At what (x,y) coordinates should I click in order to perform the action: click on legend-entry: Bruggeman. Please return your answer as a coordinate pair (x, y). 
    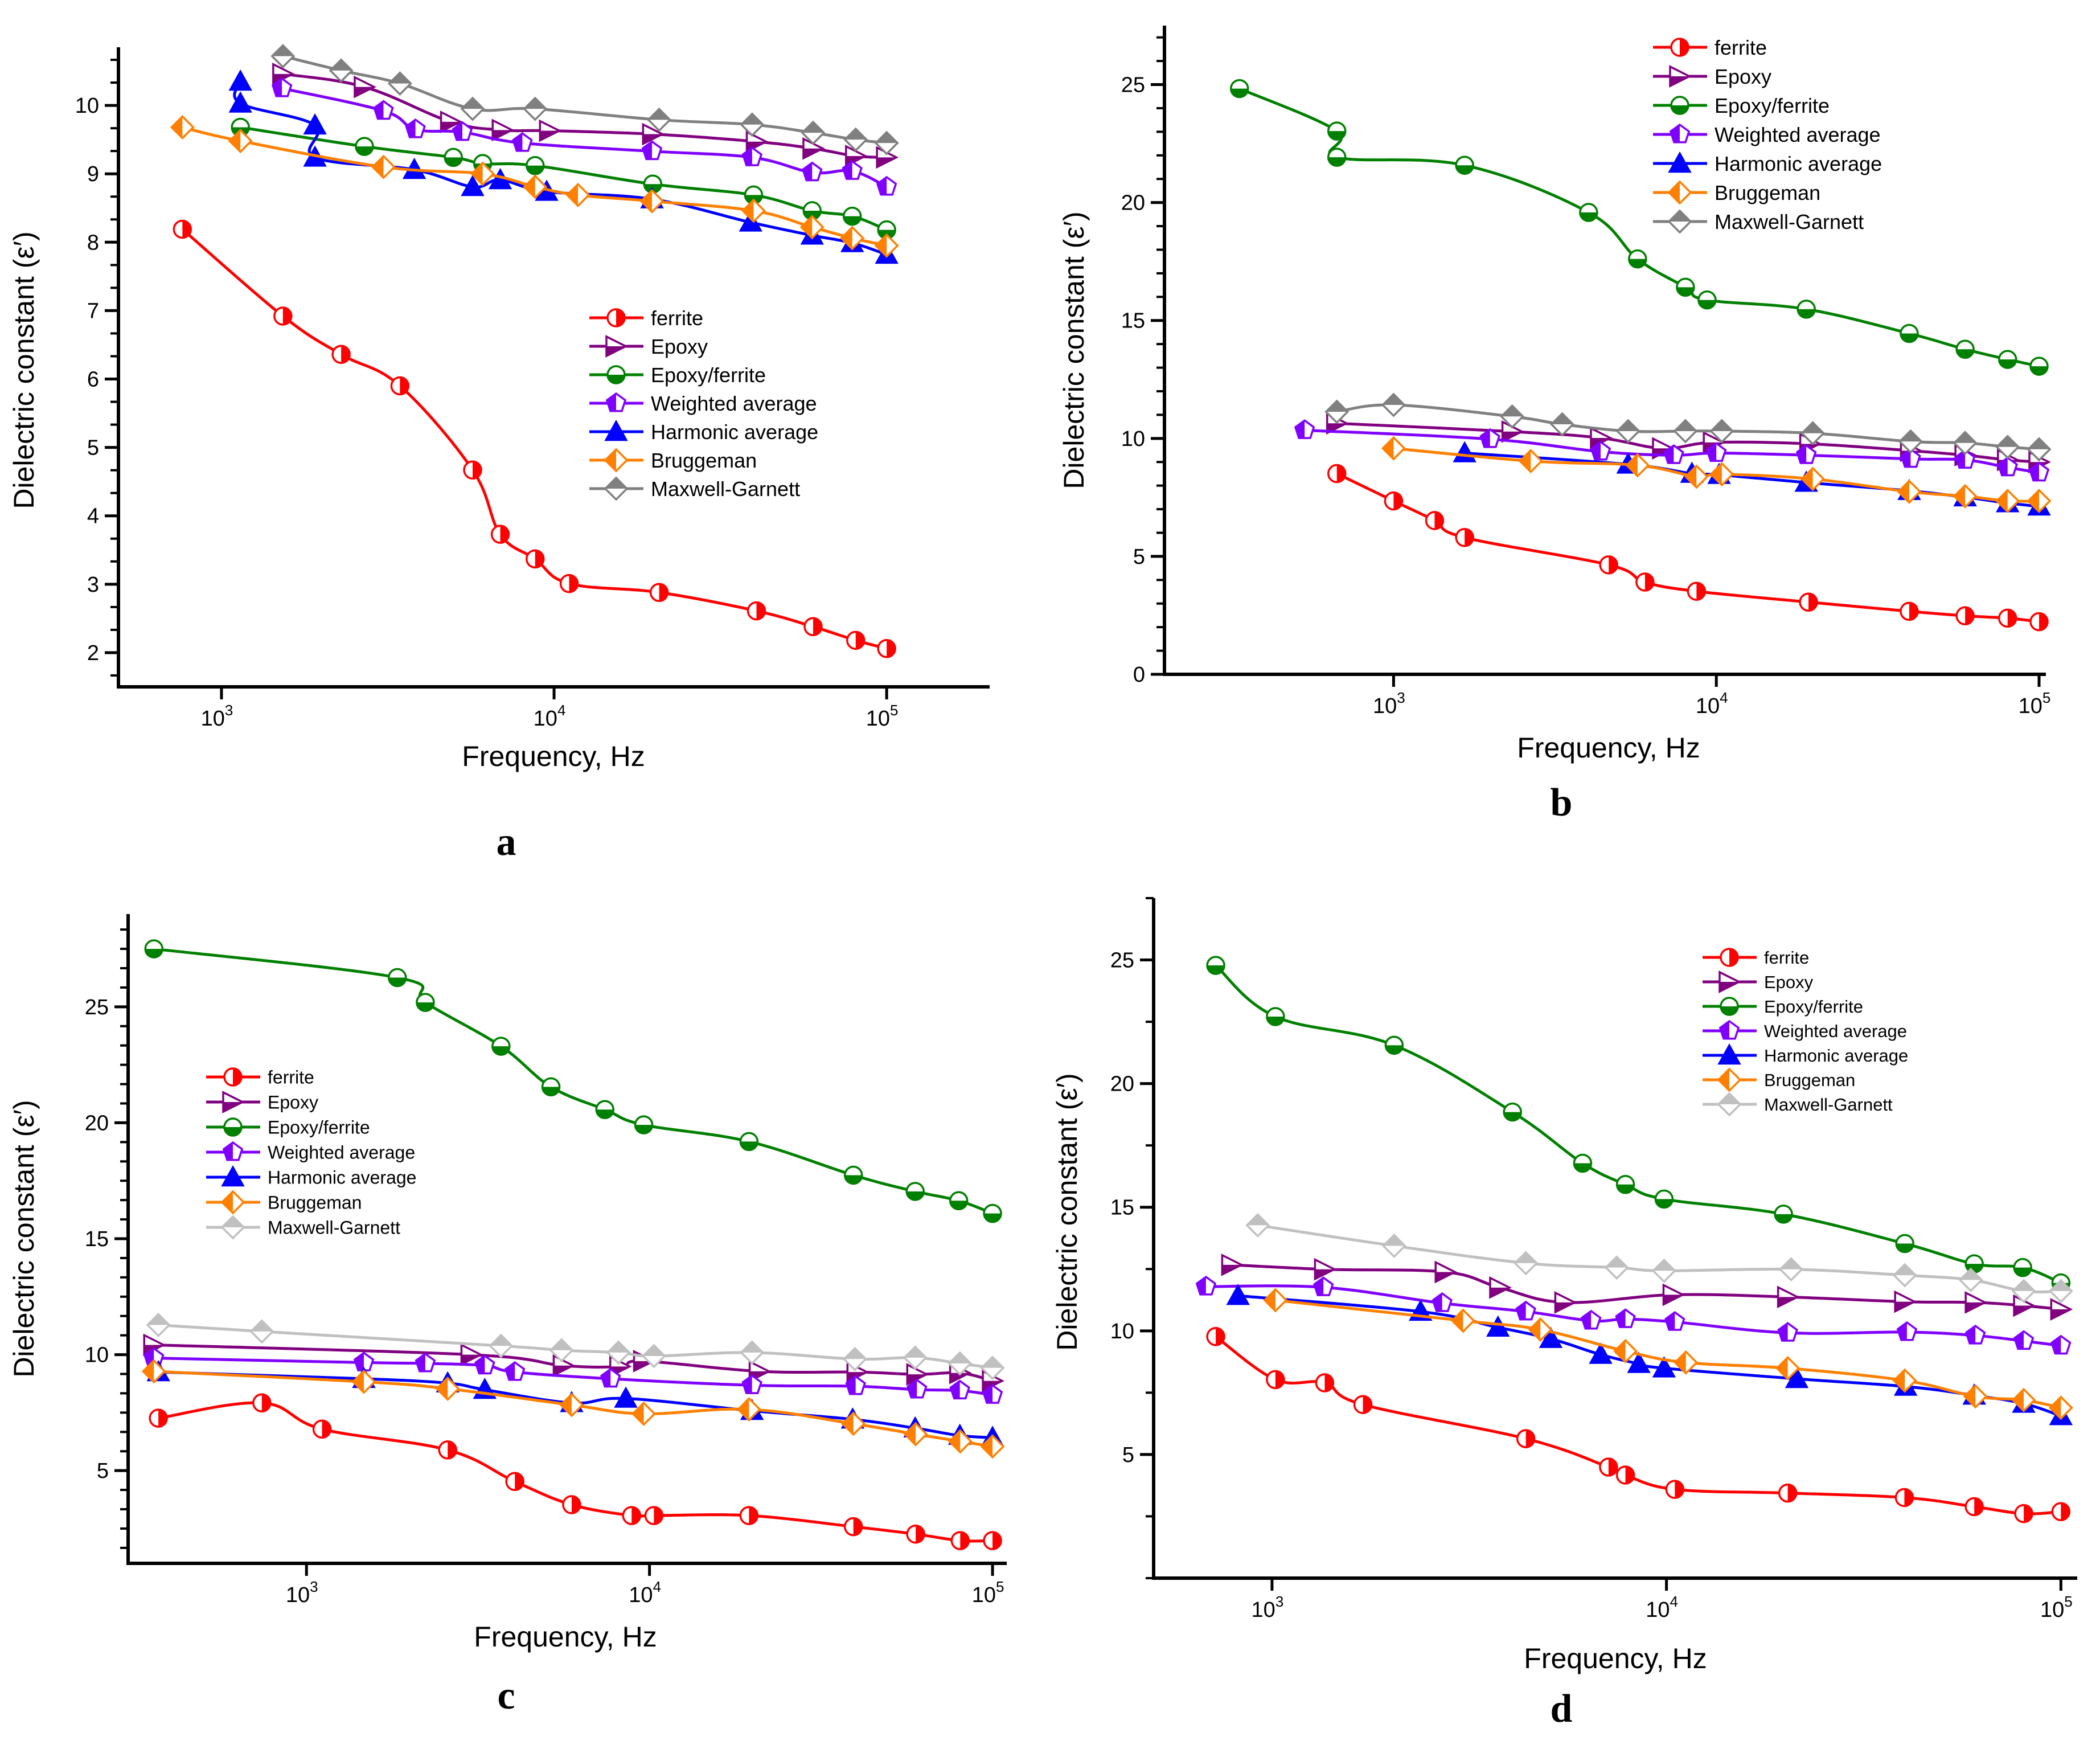
    Looking at the image, I should click on (1736, 193).